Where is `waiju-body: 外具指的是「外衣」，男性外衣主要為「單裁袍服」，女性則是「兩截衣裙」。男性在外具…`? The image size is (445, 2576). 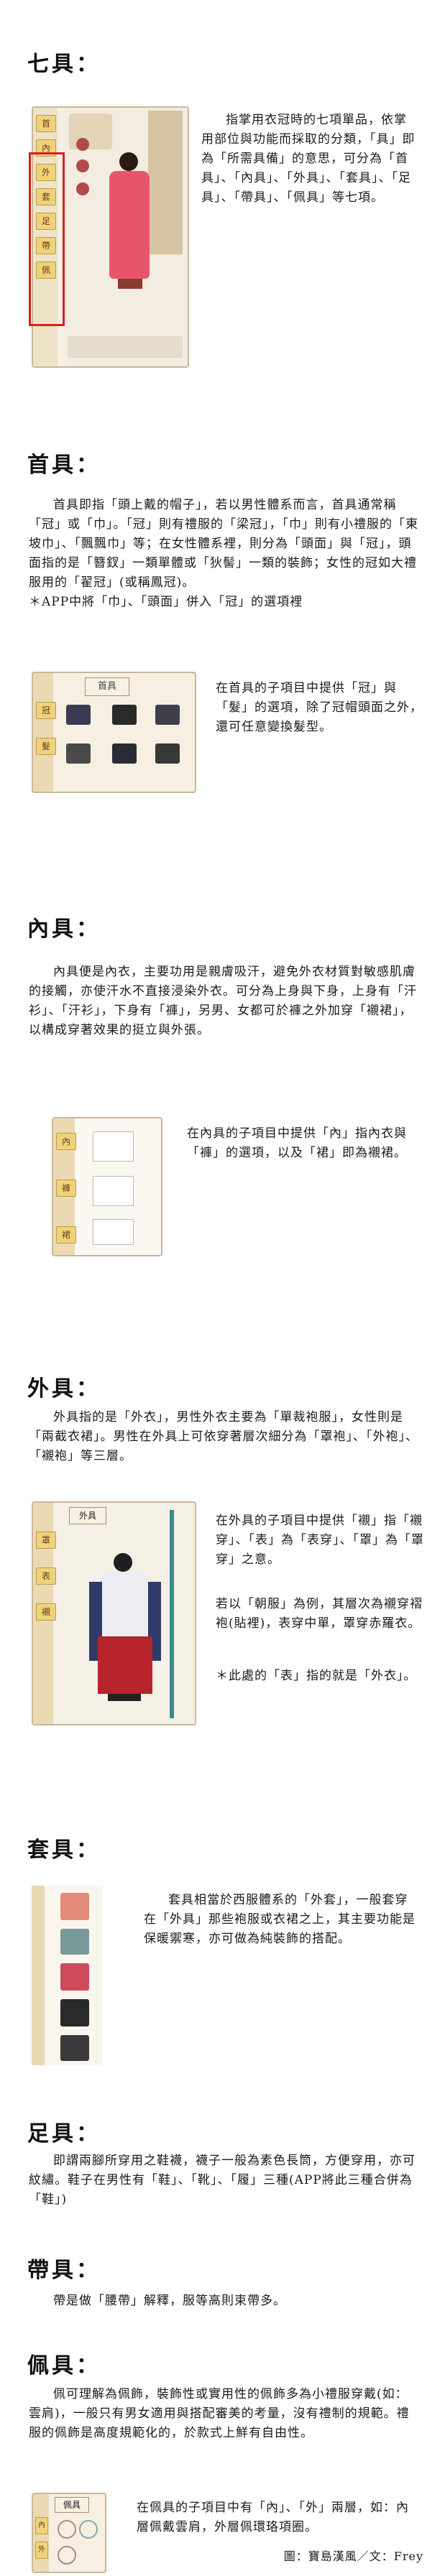
waiju-body: 外具指的是「外衣」，男性外衣主要為「單裁袍服」，女性則是「兩截衣裙」。男性在外具… is located at coordinates (223, 1436).